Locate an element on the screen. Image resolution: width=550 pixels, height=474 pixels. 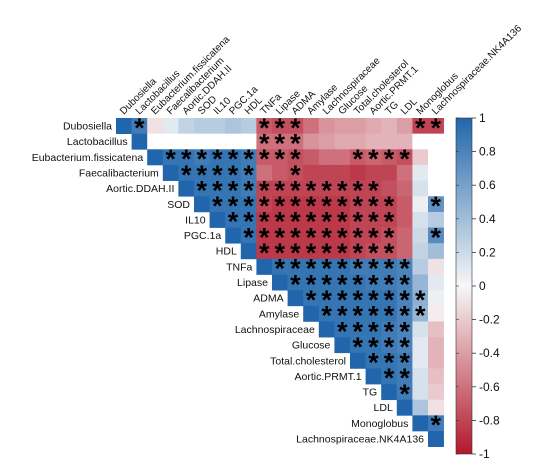
heatmap-cell-il10-lachnospiraceae-nk4a136 is located at coordinates (436, 219).